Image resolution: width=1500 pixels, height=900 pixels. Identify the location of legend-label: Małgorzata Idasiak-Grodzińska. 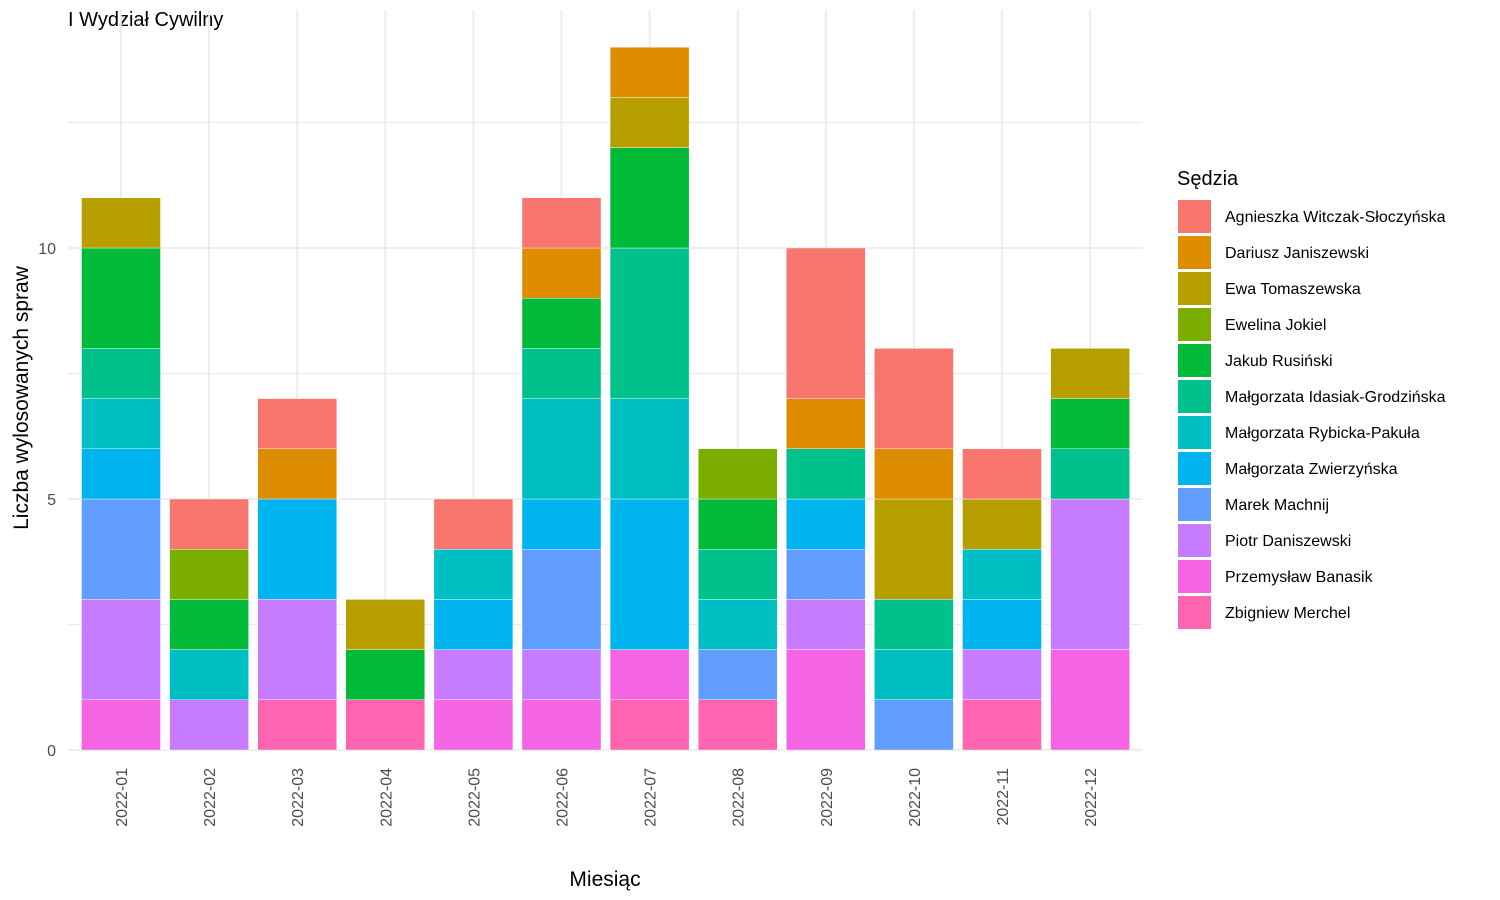
(1335, 397).